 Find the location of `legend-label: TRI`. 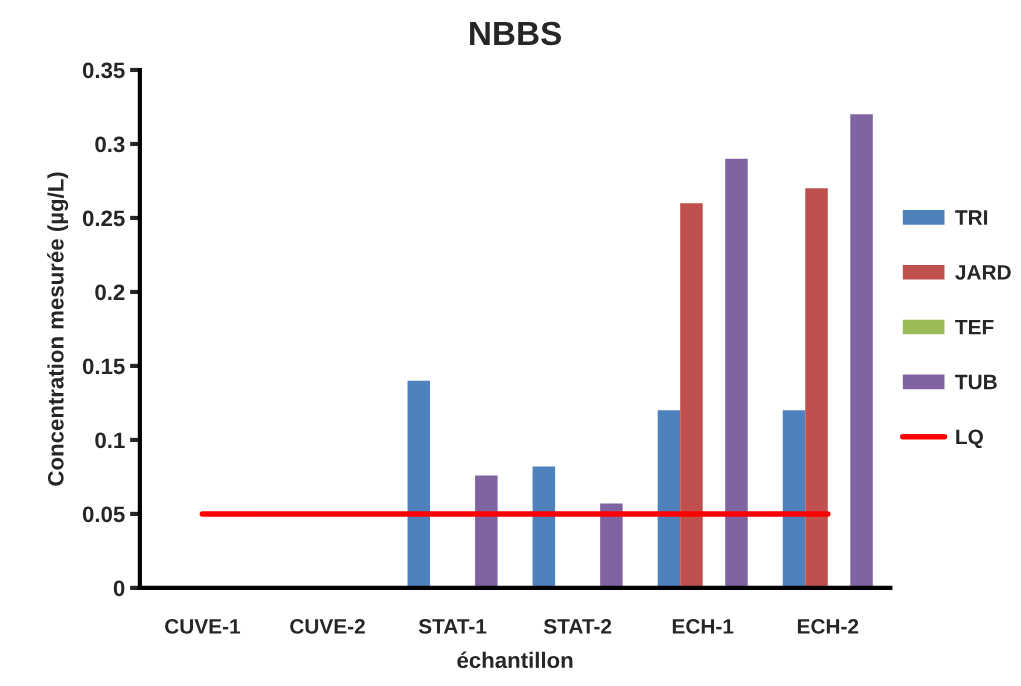

legend-label: TRI is located at coordinates (971, 217).